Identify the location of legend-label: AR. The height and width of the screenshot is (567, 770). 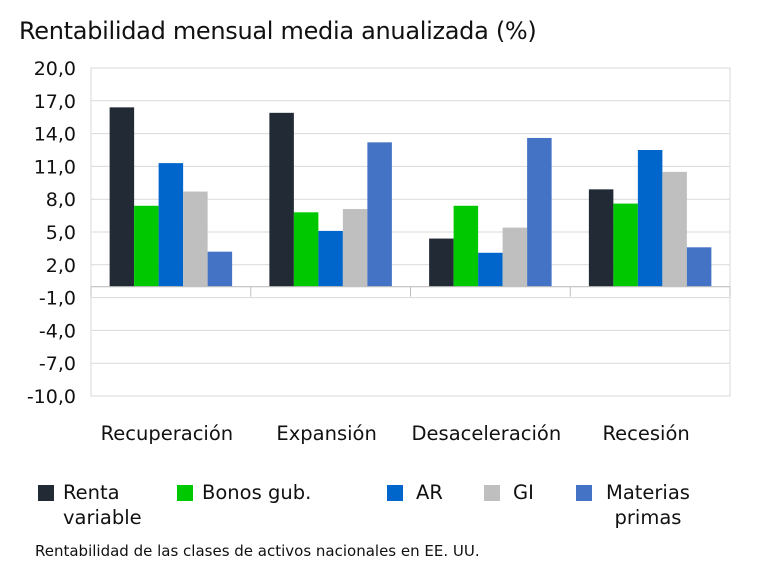
(429, 492).